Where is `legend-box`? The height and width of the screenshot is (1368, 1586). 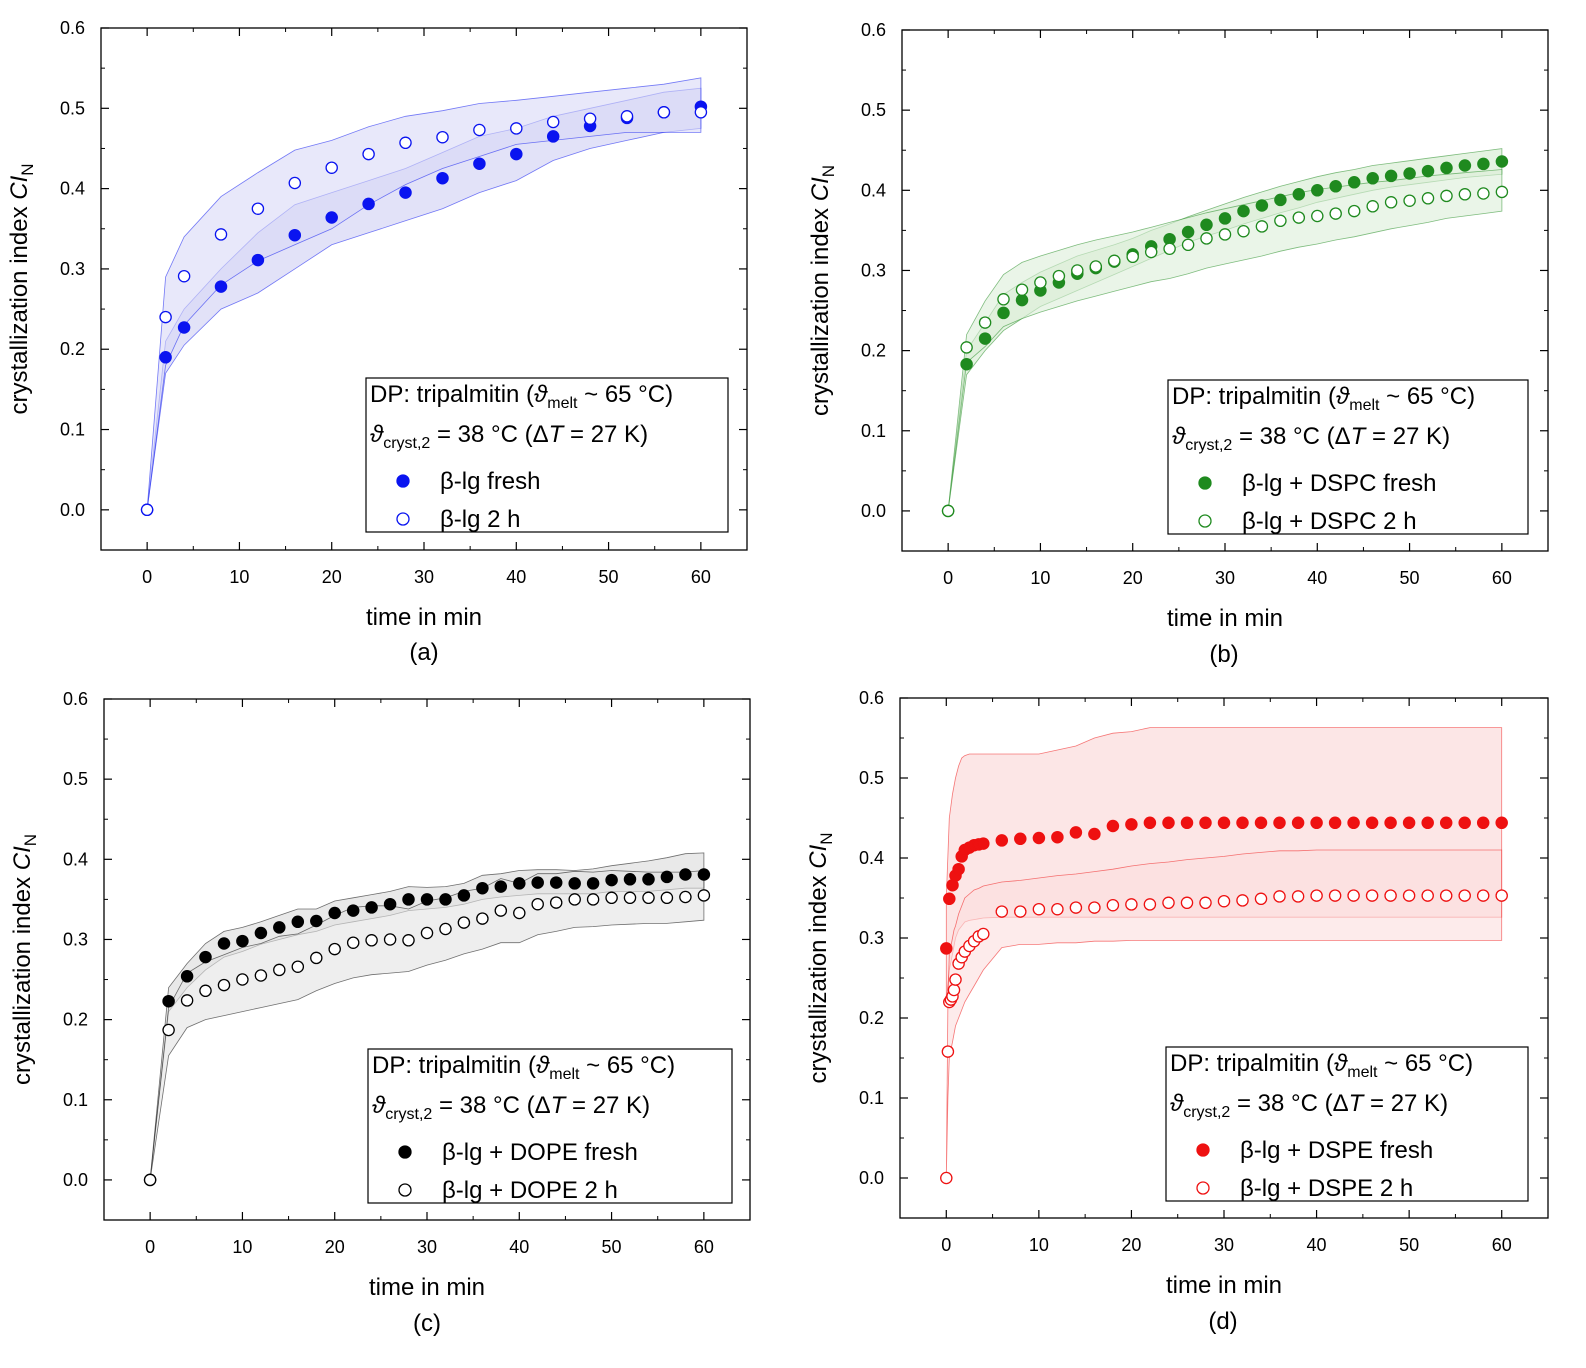 legend-box is located at coordinates (1347, 1124).